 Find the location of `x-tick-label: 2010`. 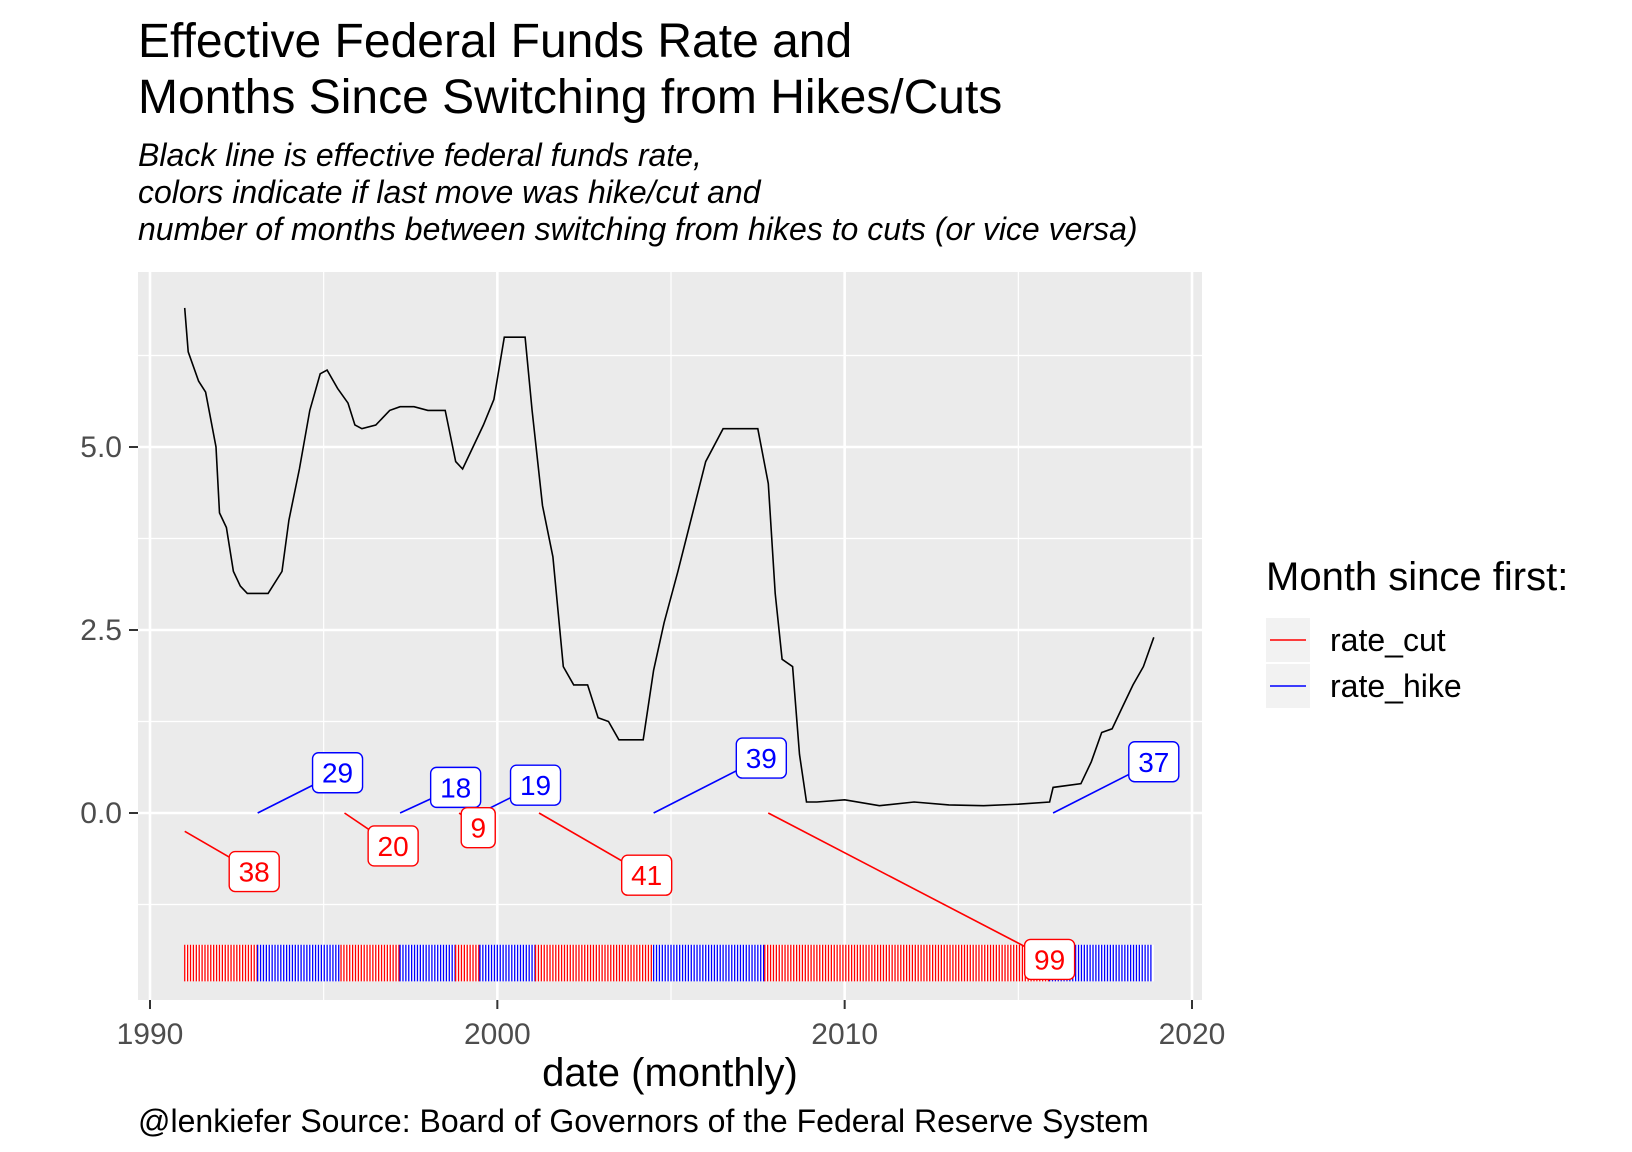

x-tick-label: 2010 is located at coordinates (844, 1034).